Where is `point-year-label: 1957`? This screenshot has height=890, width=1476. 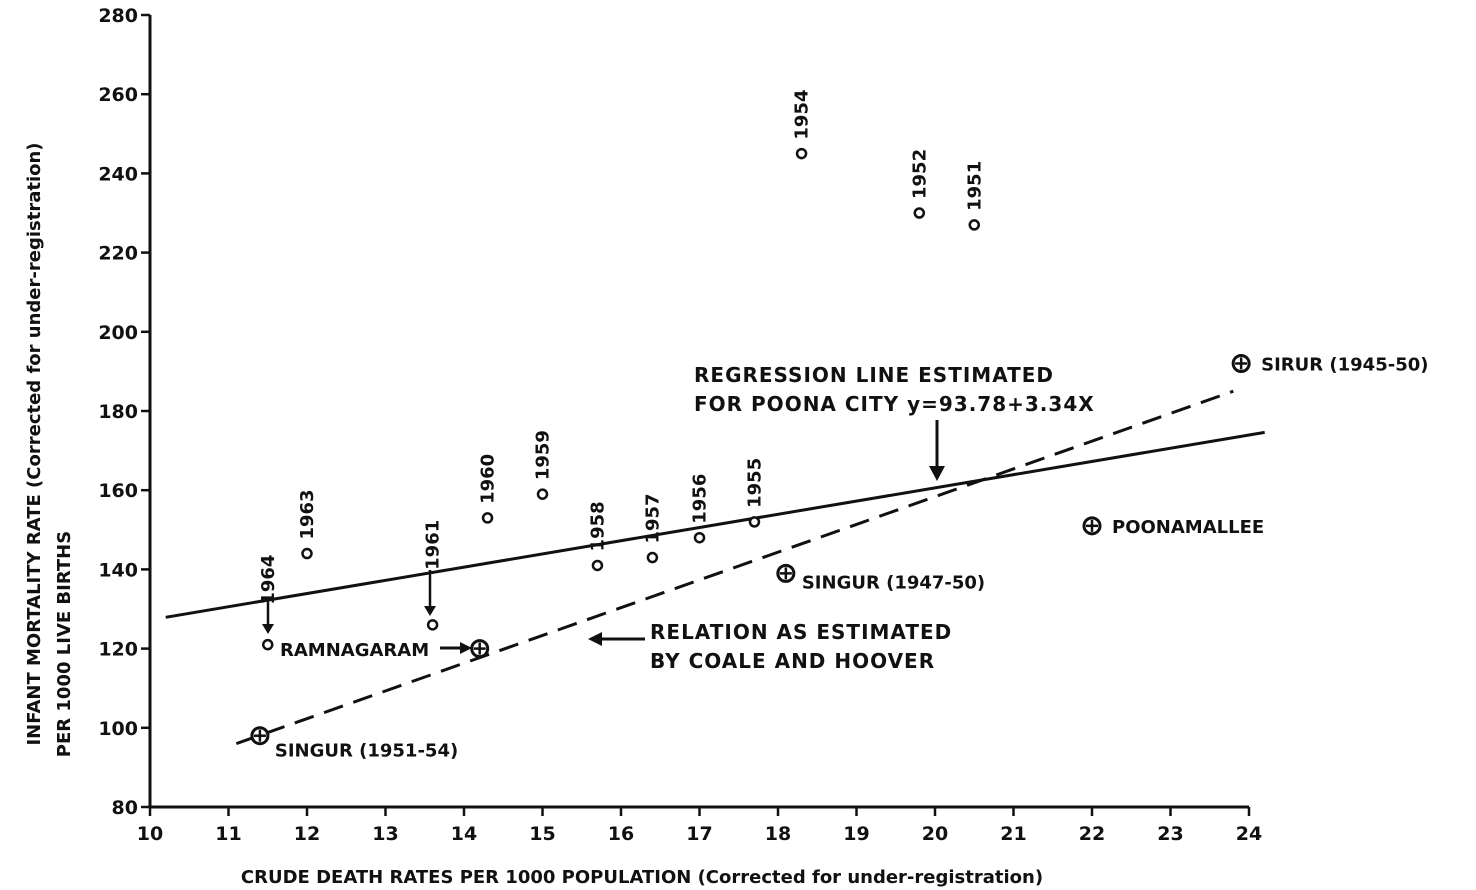
point-year-label: 1957 is located at coordinates (652, 518).